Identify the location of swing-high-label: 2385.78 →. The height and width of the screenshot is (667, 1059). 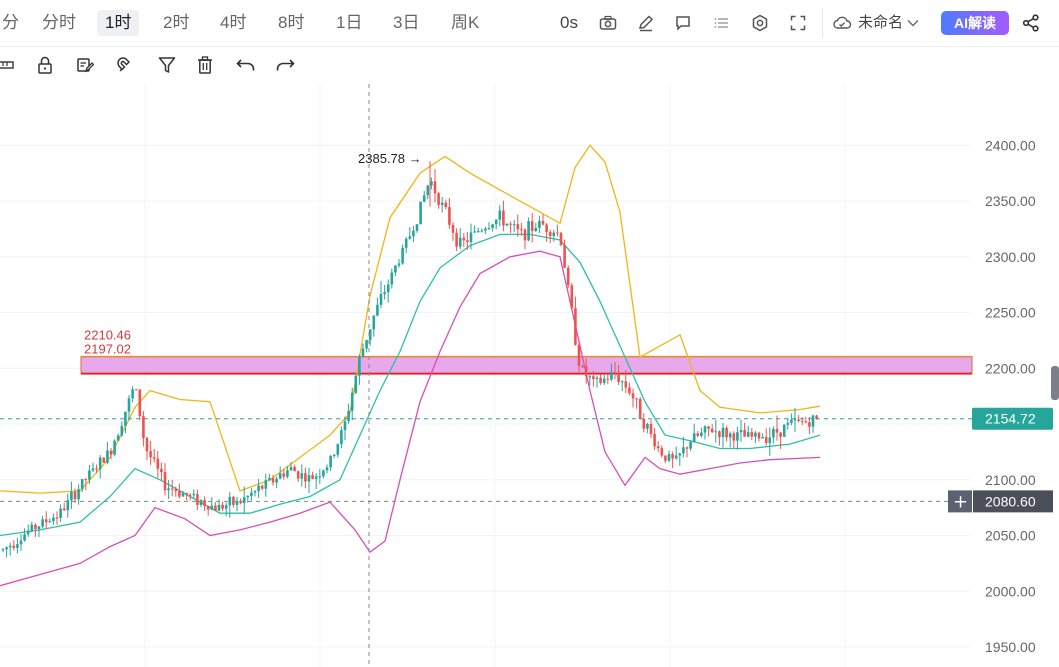
(390, 158).